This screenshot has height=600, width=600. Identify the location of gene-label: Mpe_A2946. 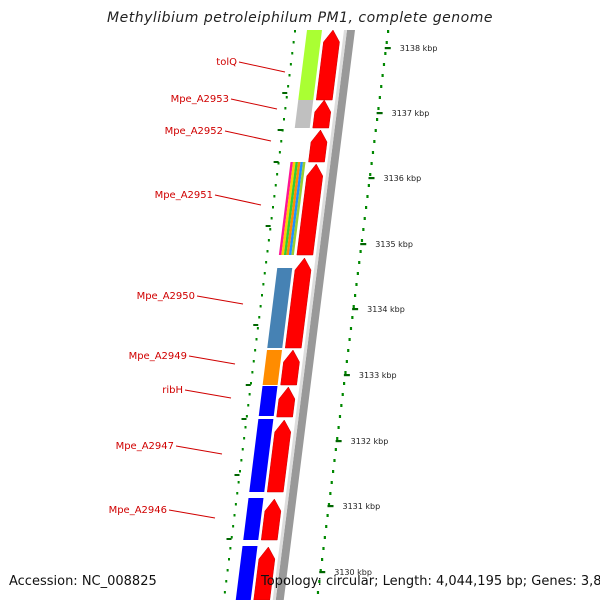
(138, 510).